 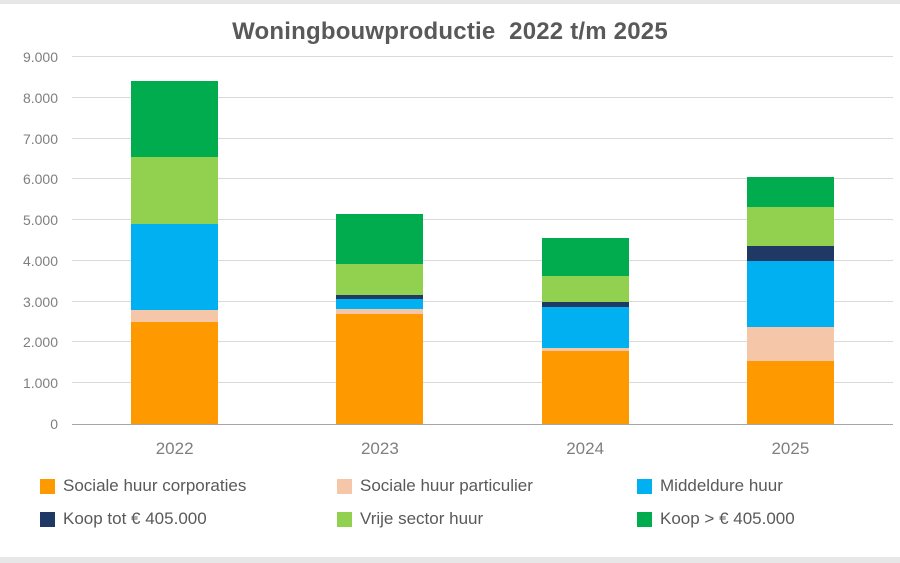 I want to click on y-tick-label: 0, so click(x=54, y=424).